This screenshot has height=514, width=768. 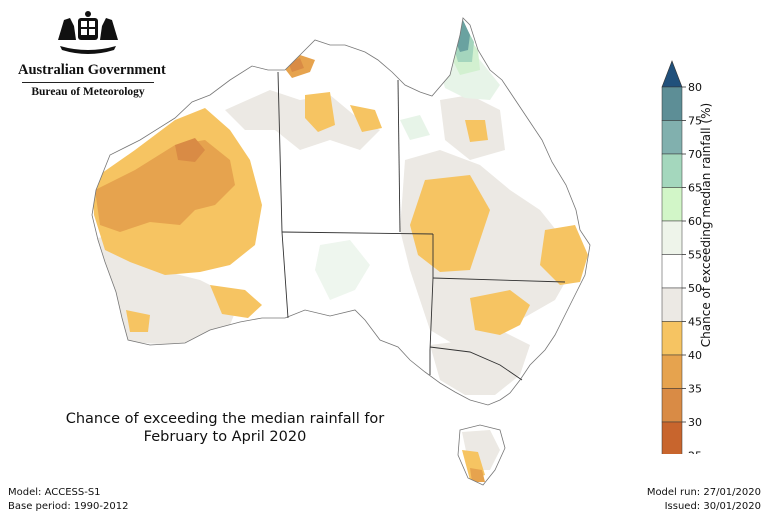 What do you see at coordinates (88, 92) in the screenshot?
I see `bureau-name: Bureau of Meteorology` at bounding box center [88, 92].